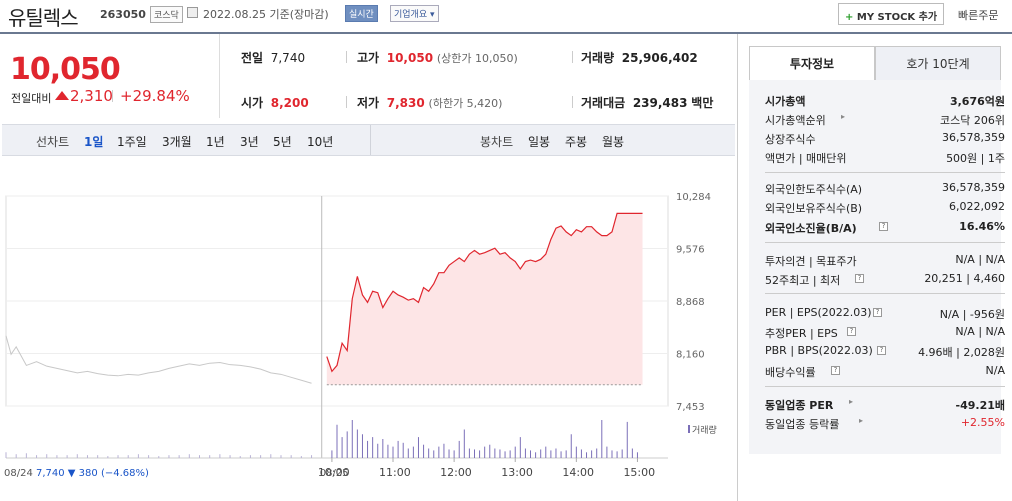 This screenshot has height=501, width=1012. What do you see at coordinates (613, 142) in the screenshot?
I see `tab-monthly: 월봉` at bounding box center [613, 142].